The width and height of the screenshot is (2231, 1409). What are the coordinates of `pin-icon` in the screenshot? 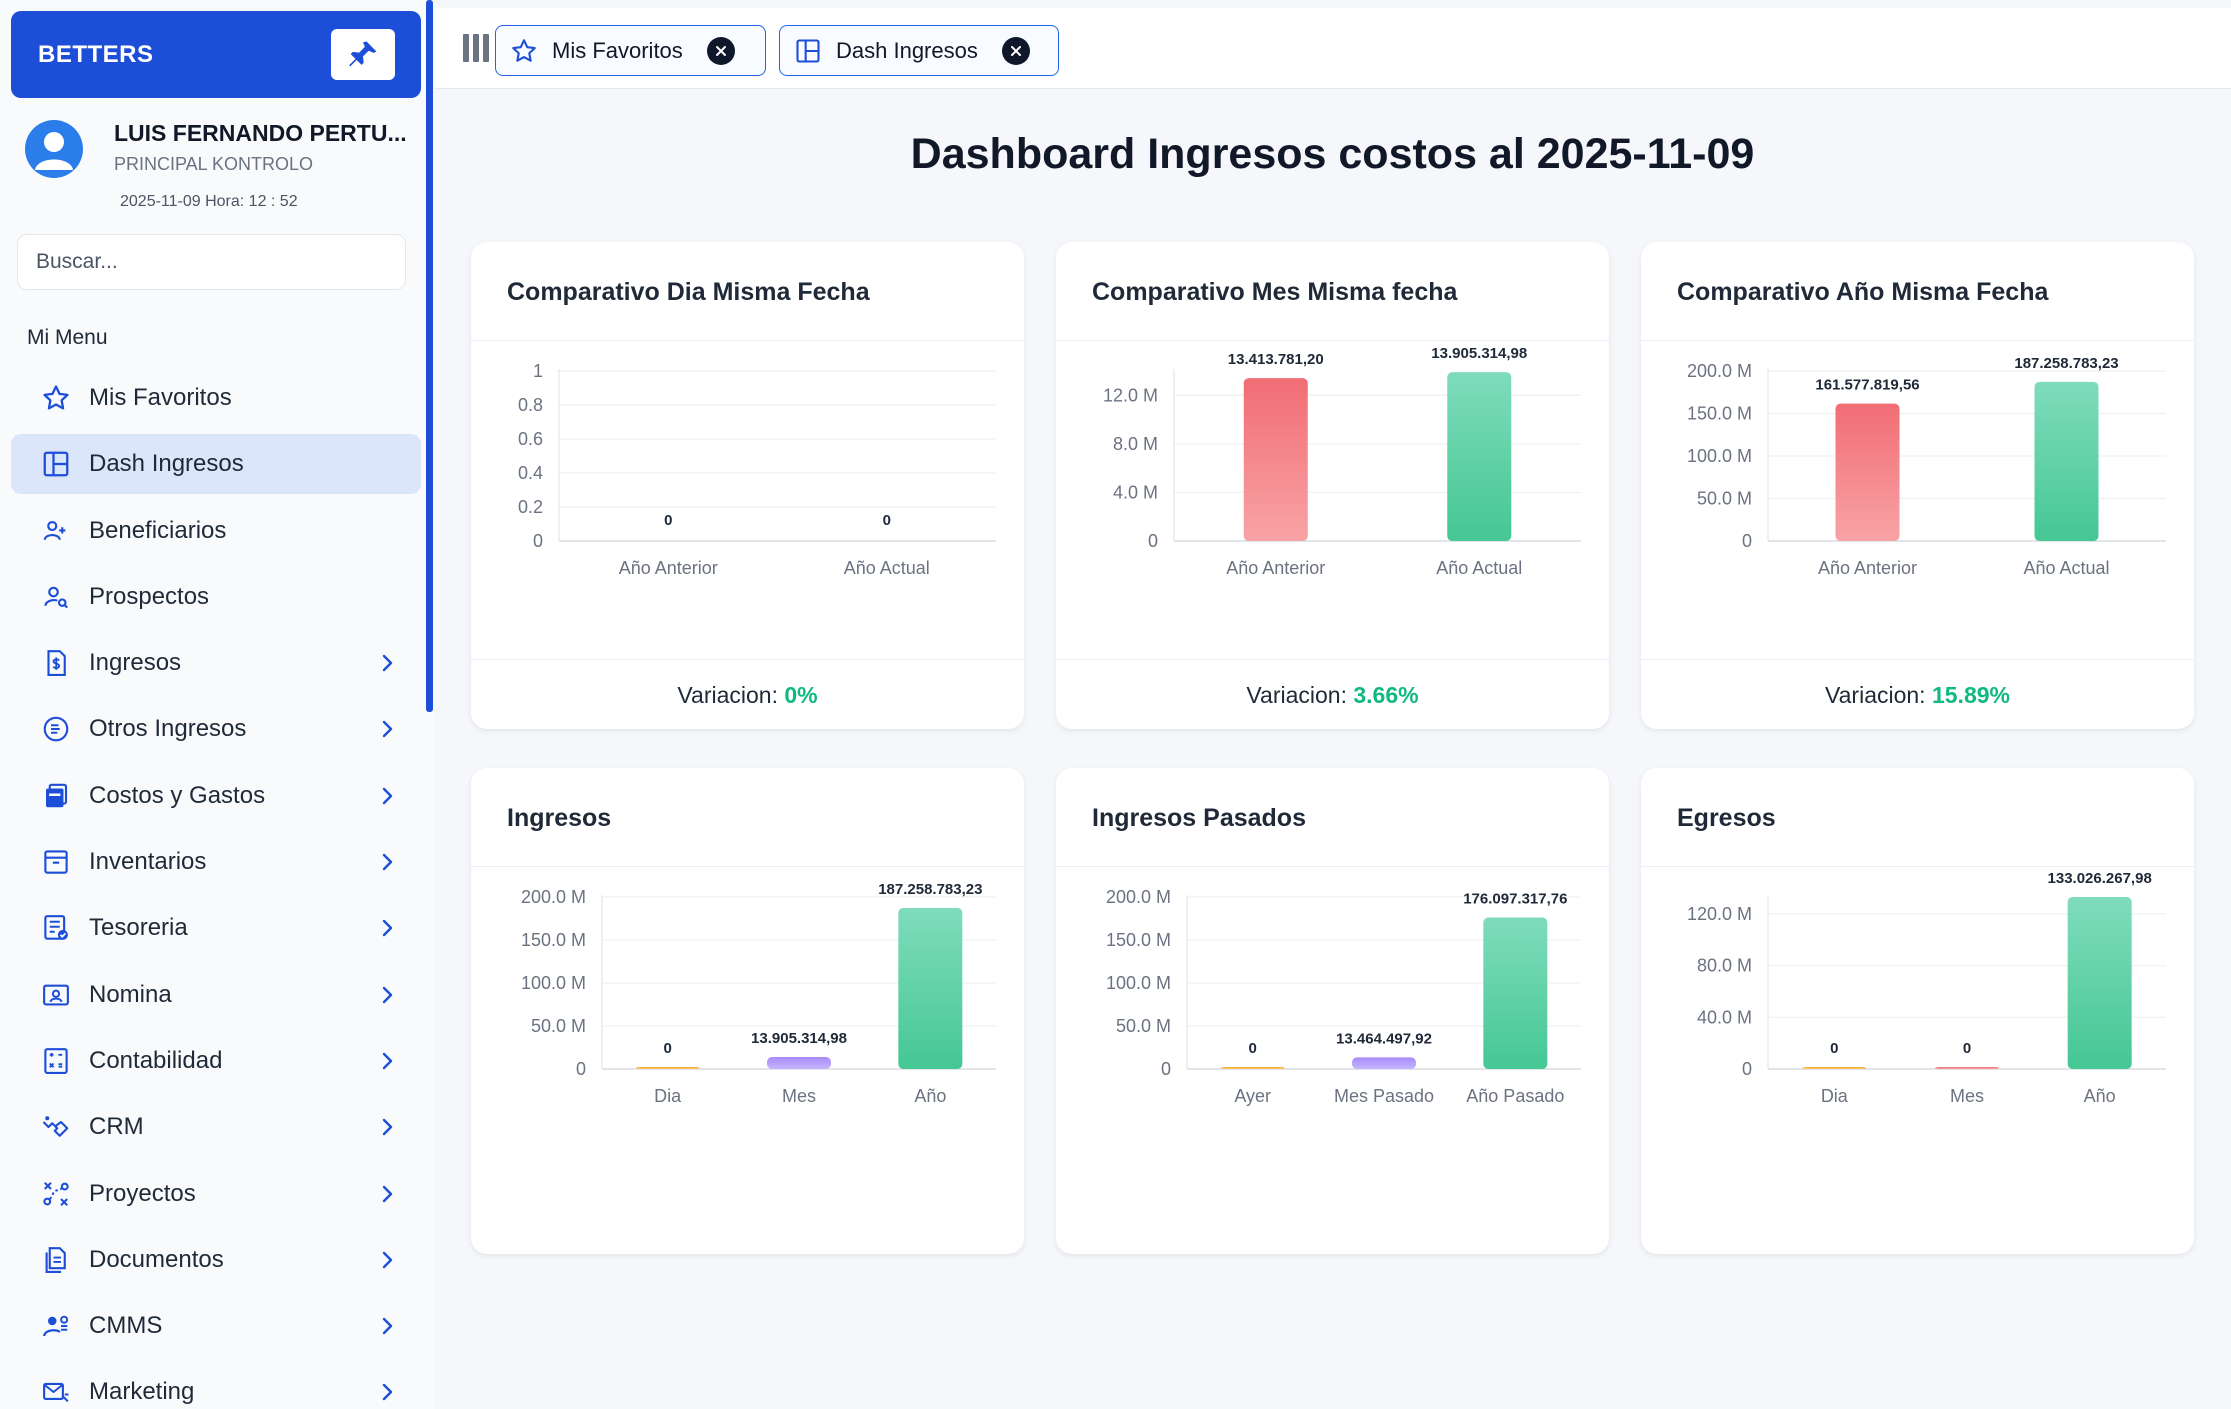 It's located at (363, 53).